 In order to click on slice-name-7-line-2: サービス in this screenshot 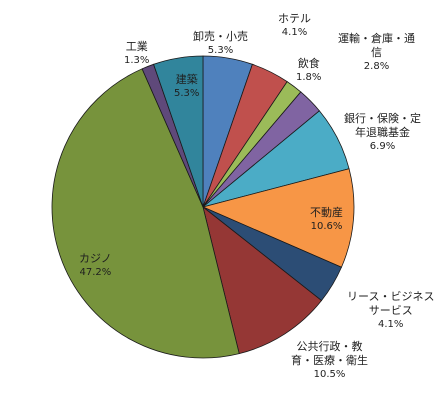, I will do `click(390, 310)`.